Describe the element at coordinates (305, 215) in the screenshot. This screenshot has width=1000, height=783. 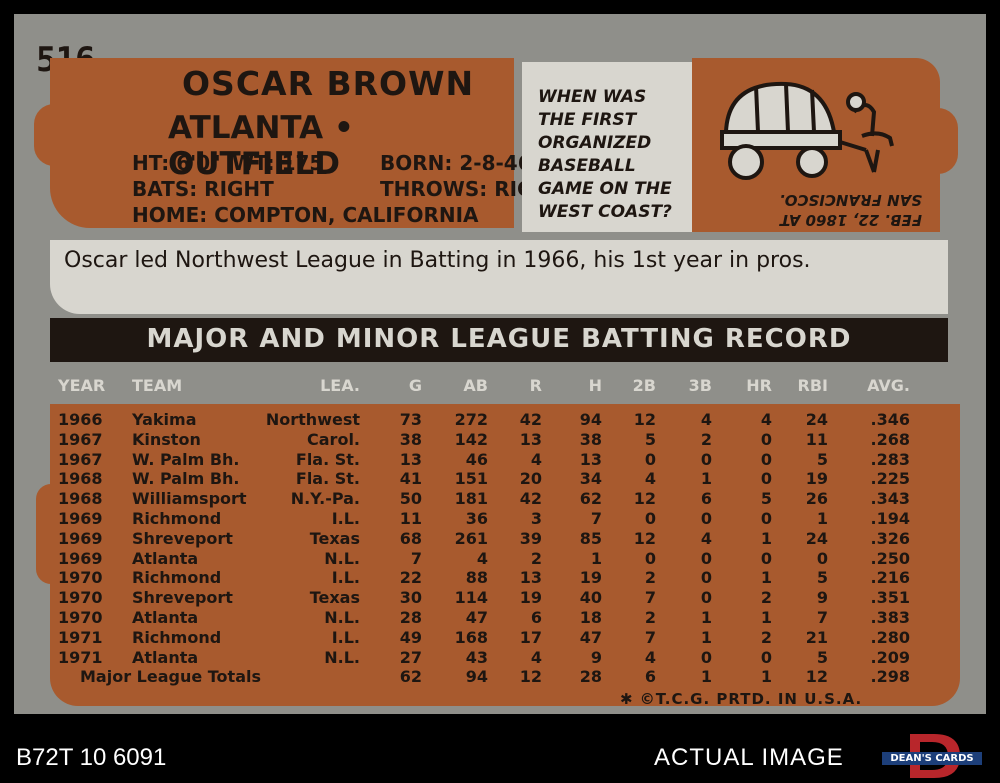
I see `hometown: HOME: COMPTON, CALIFORNIA` at that location.